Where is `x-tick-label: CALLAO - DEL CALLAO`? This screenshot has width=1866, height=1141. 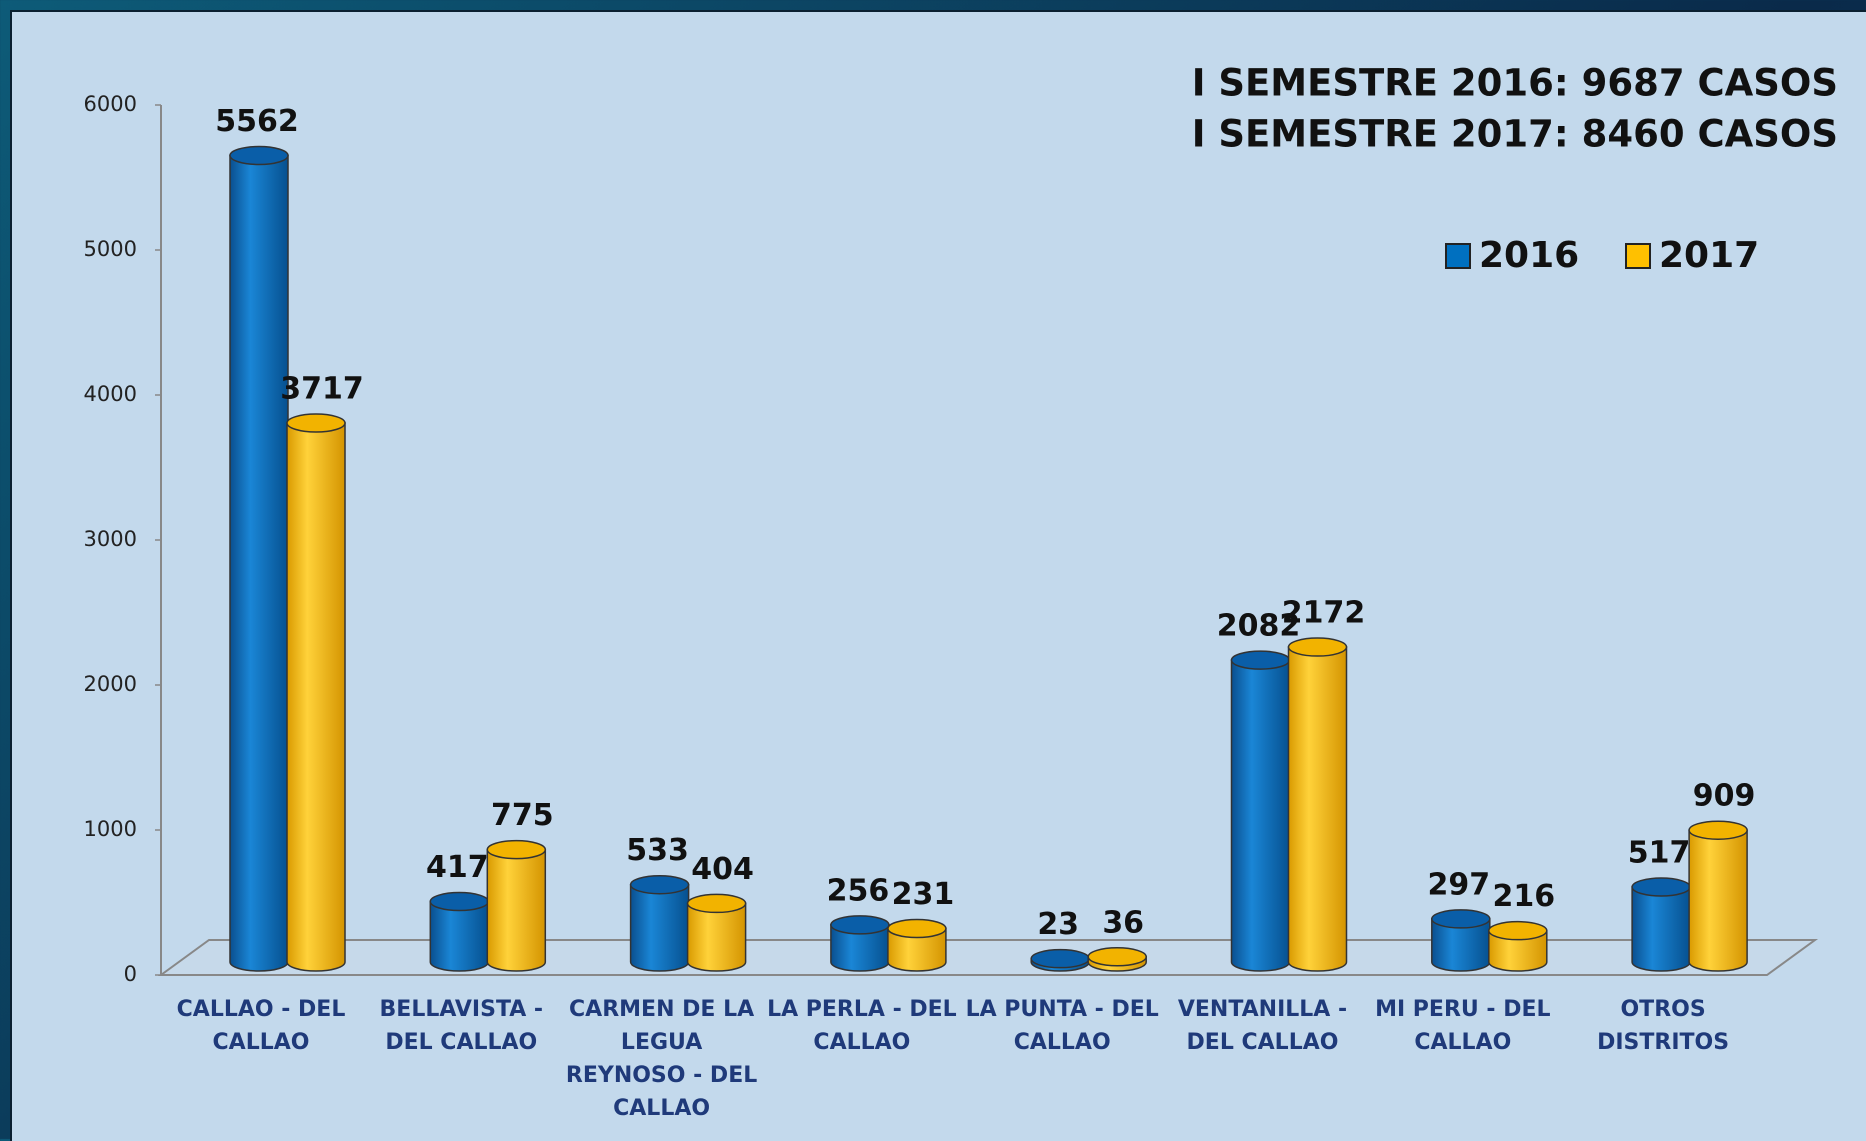
x-tick-label: CALLAO - DEL CALLAO is located at coordinates (261, 1026).